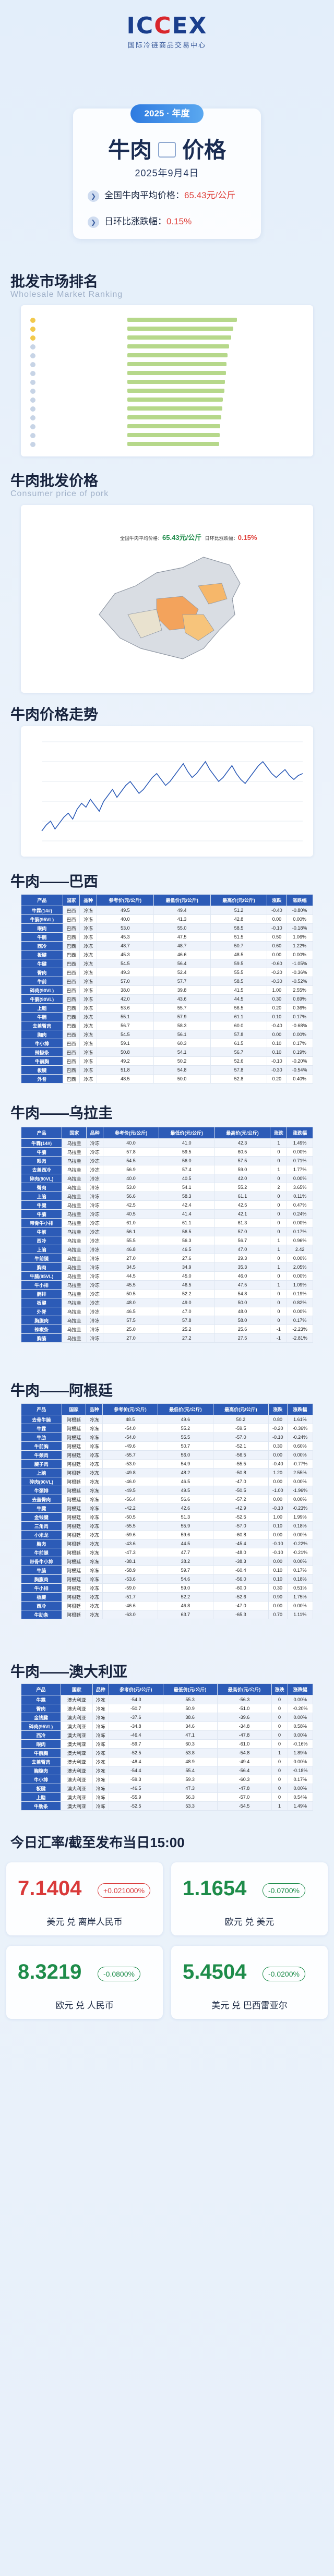 This screenshot has height=2576, width=334. Describe the element at coordinates (41, 1490) in the screenshot. I see `product-cell: 牛颈排` at that location.